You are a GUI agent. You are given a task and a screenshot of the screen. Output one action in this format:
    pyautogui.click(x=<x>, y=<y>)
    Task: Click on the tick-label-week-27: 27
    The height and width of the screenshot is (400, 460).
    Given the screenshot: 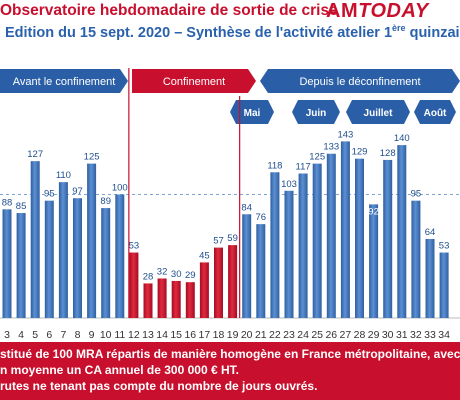 What is the action you would take?
    pyautogui.click(x=346, y=335)
    